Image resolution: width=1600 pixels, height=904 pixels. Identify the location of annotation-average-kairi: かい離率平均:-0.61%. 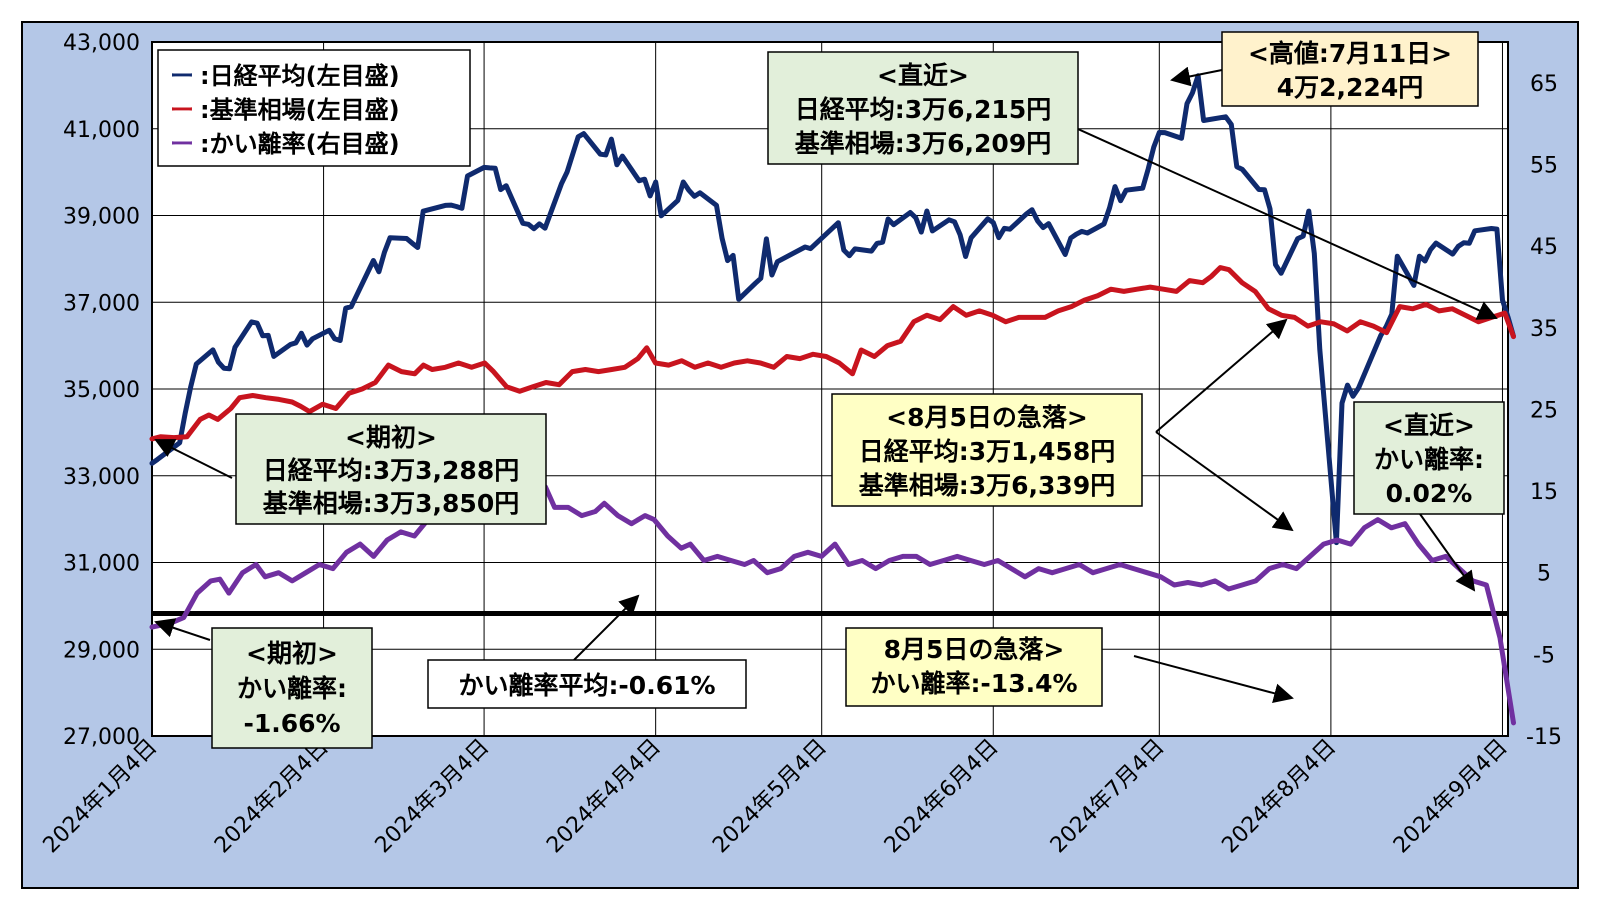
(587, 684).